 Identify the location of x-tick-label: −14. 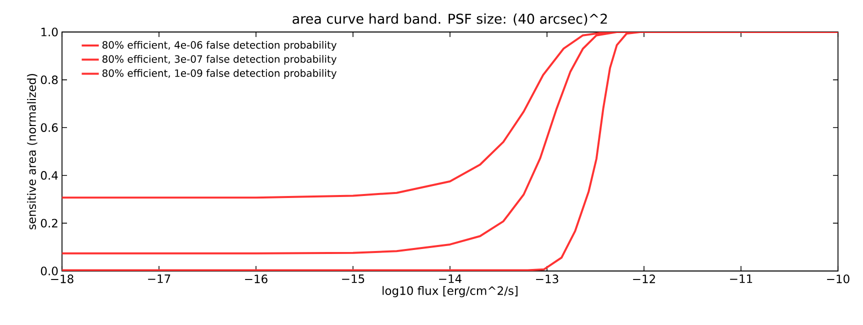
(450, 278).